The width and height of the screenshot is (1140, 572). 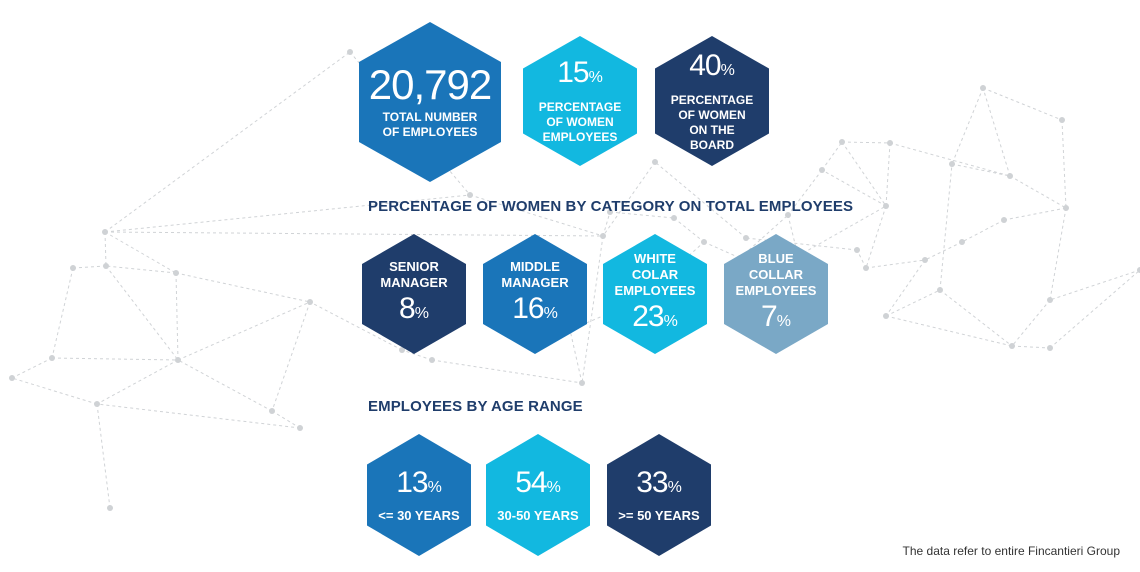 What do you see at coordinates (414, 274) in the screenshot?
I see `category-label: SENIOR MANAGER` at bounding box center [414, 274].